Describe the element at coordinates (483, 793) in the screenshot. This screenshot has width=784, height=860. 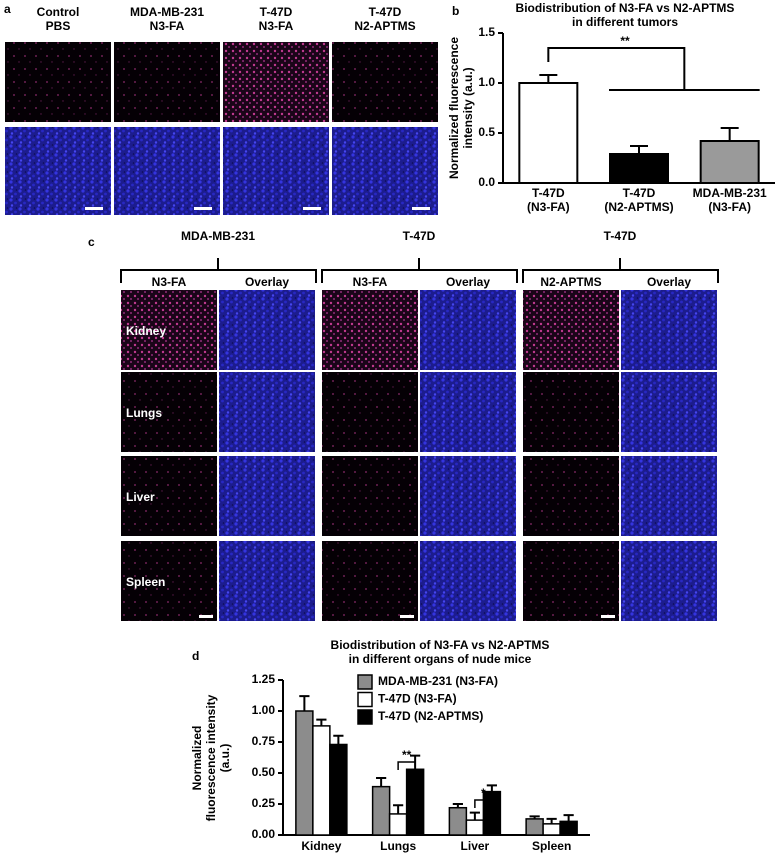
I see `significance-label: *` at that location.